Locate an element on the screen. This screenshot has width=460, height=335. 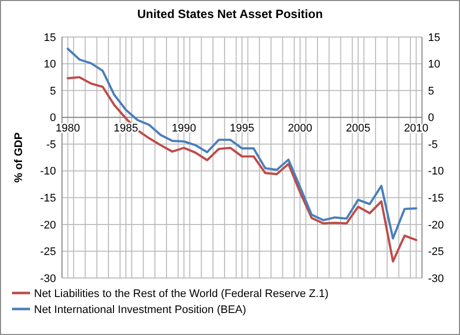
y-tick-label: -10 is located at coordinates (48, 172).